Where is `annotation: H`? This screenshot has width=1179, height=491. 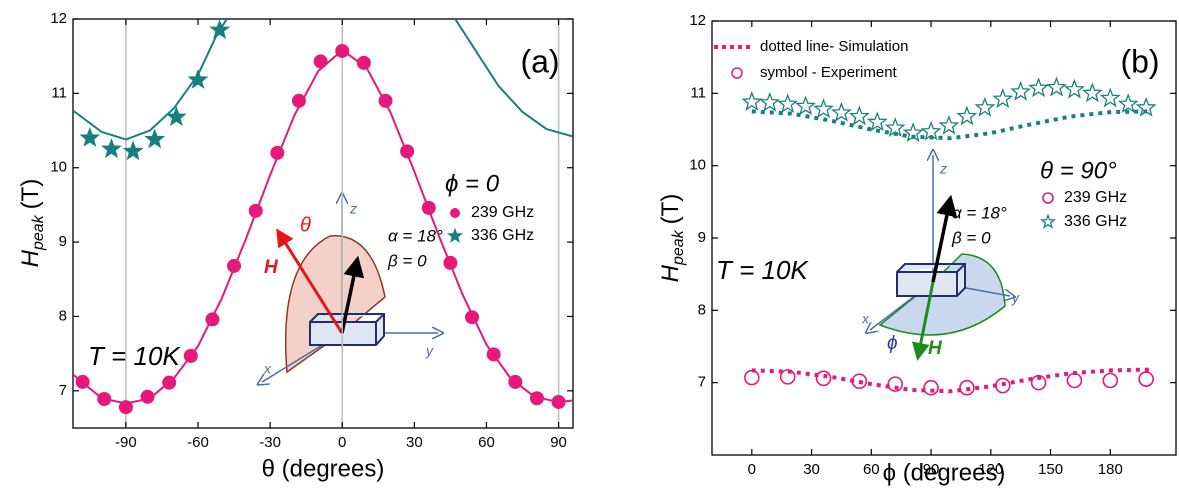
annotation: H is located at coordinates (935, 348).